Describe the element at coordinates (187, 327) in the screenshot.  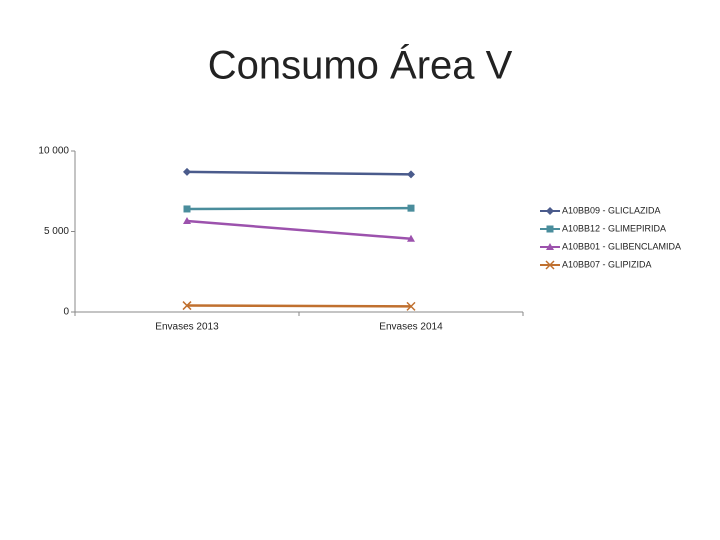
I see `x-tick-label: Envases 2013` at that location.